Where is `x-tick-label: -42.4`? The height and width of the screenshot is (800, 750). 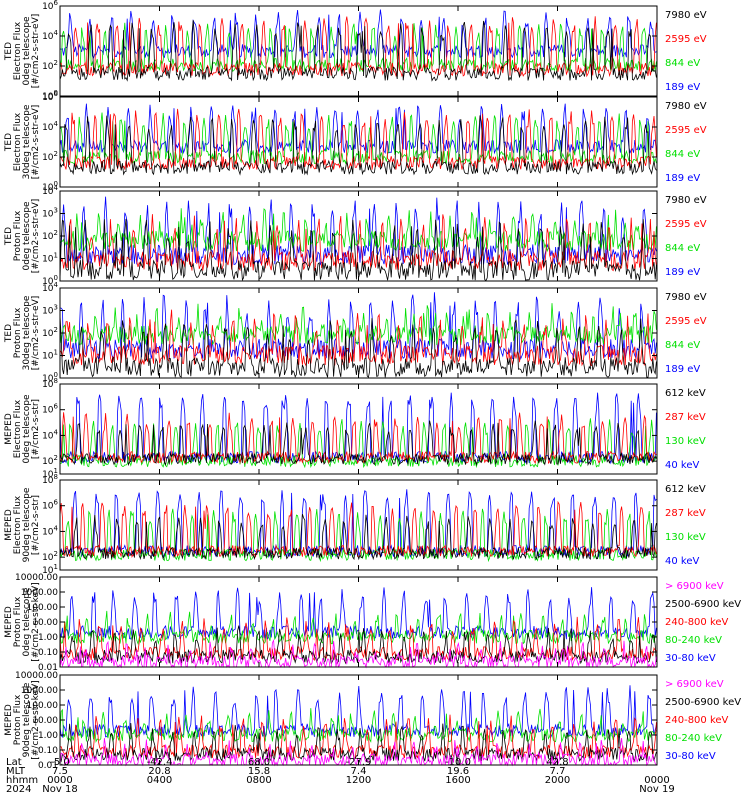 x-tick-label: -42.4 is located at coordinates (160, 762).